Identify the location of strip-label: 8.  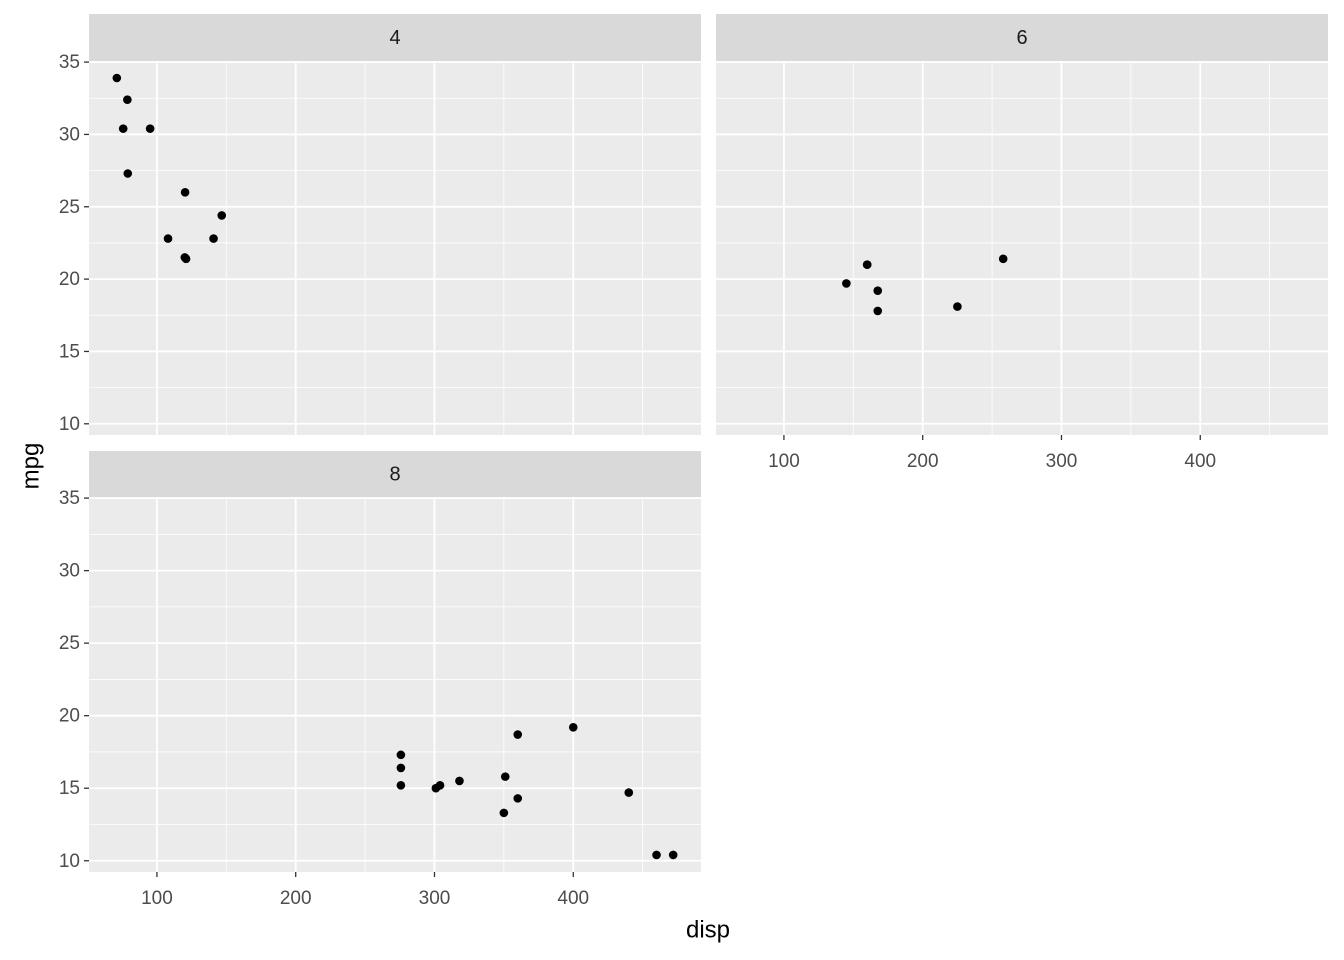
(394, 474).